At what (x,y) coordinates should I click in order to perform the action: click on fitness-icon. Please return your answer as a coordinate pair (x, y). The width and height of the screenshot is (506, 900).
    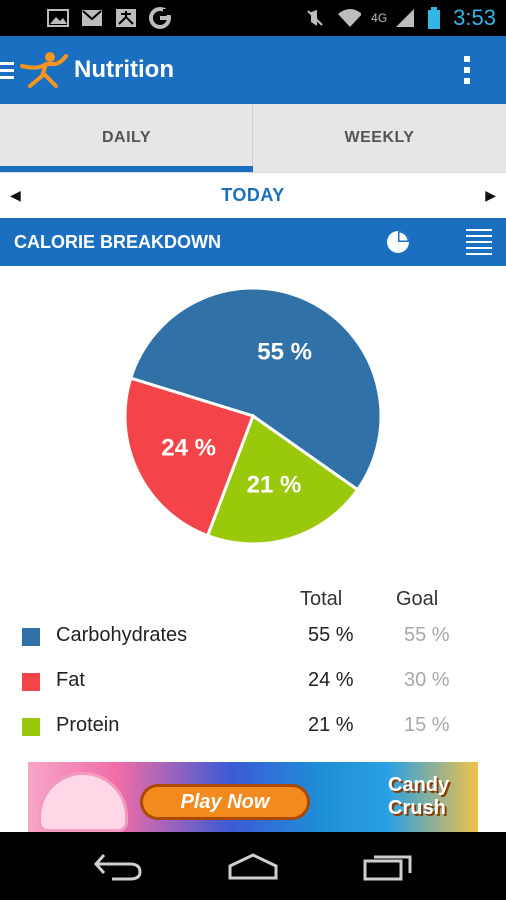
    Looking at the image, I should click on (126, 18).